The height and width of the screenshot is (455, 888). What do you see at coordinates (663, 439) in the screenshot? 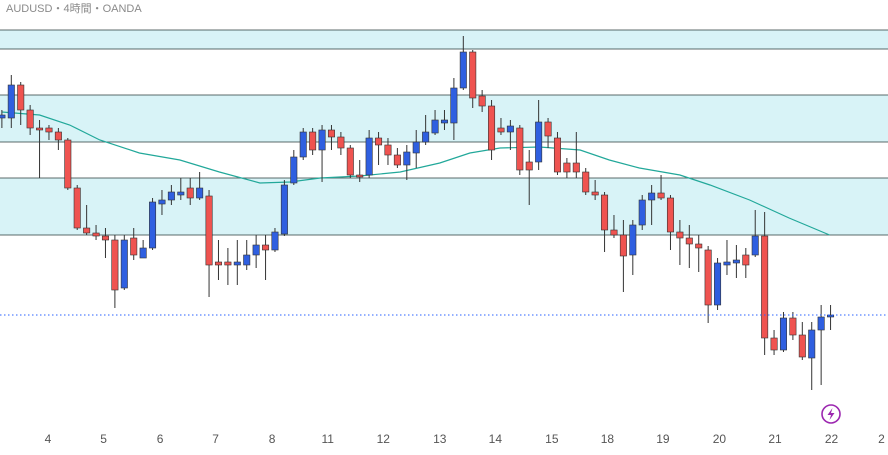
I see `x-tick-label: 19` at bounding box center [663, 439].